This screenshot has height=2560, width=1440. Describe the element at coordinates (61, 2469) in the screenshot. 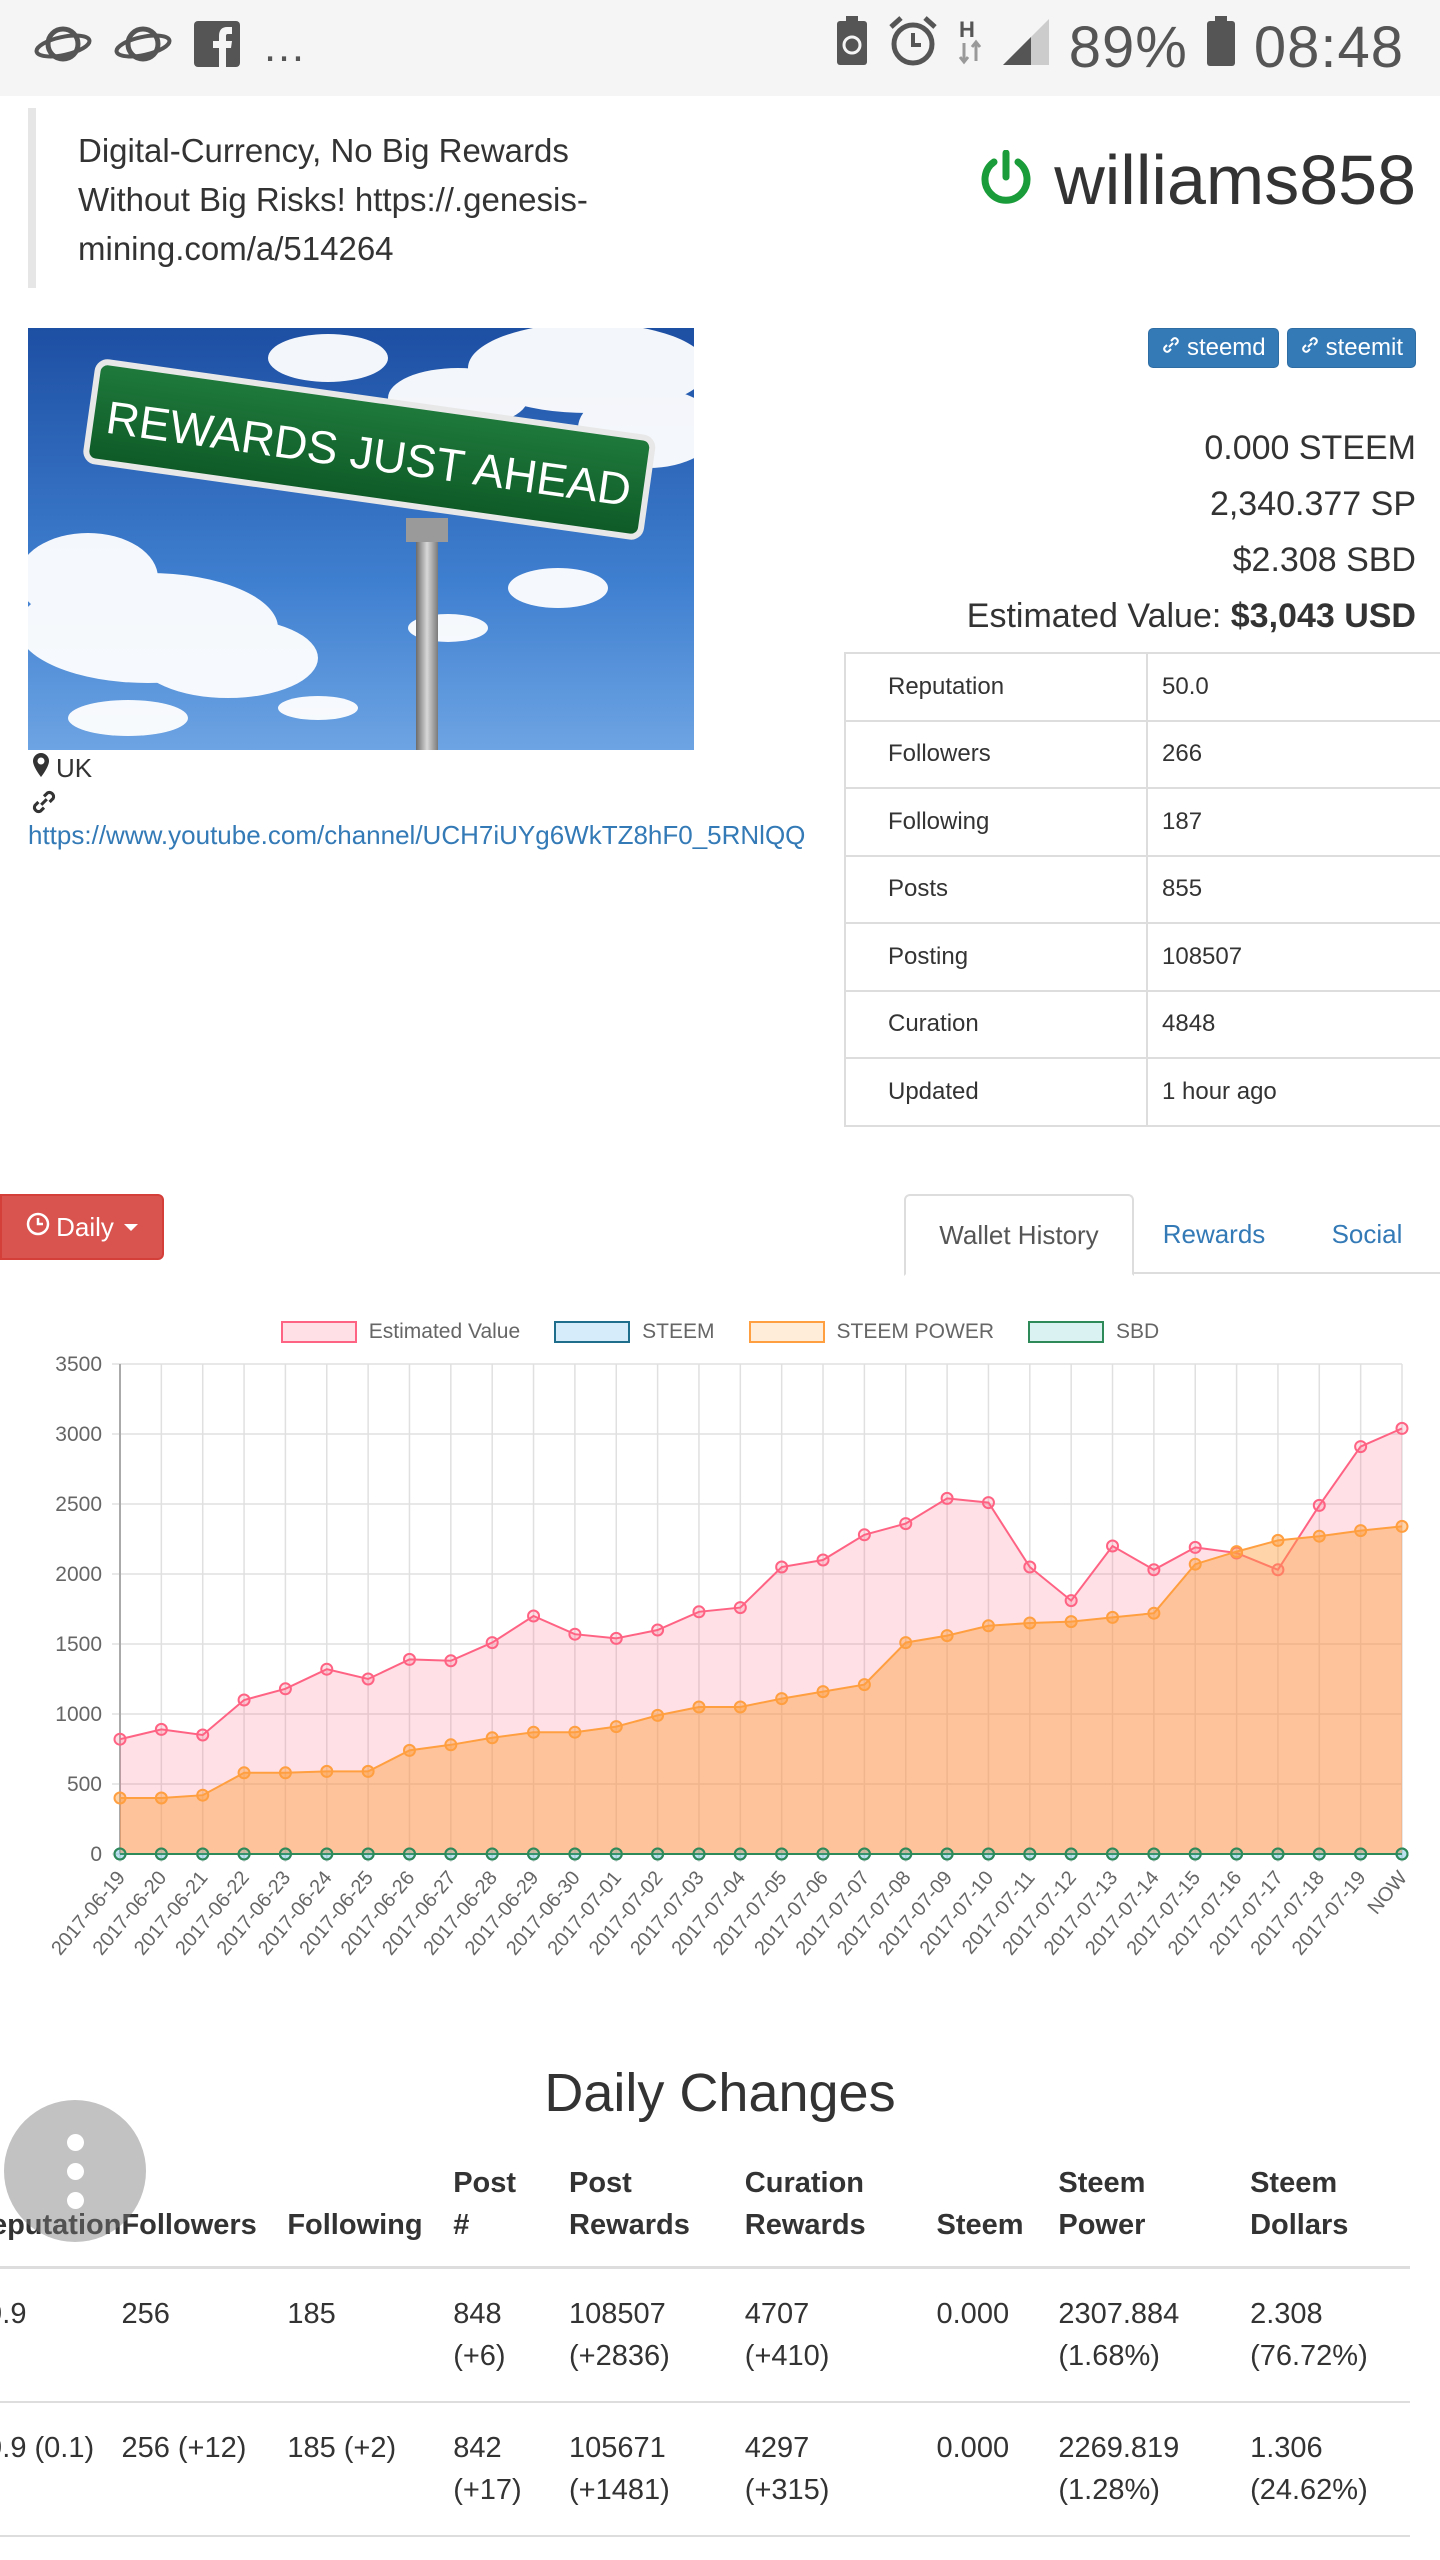

I see `table-cell: 49.9 (0.1)` at that location.